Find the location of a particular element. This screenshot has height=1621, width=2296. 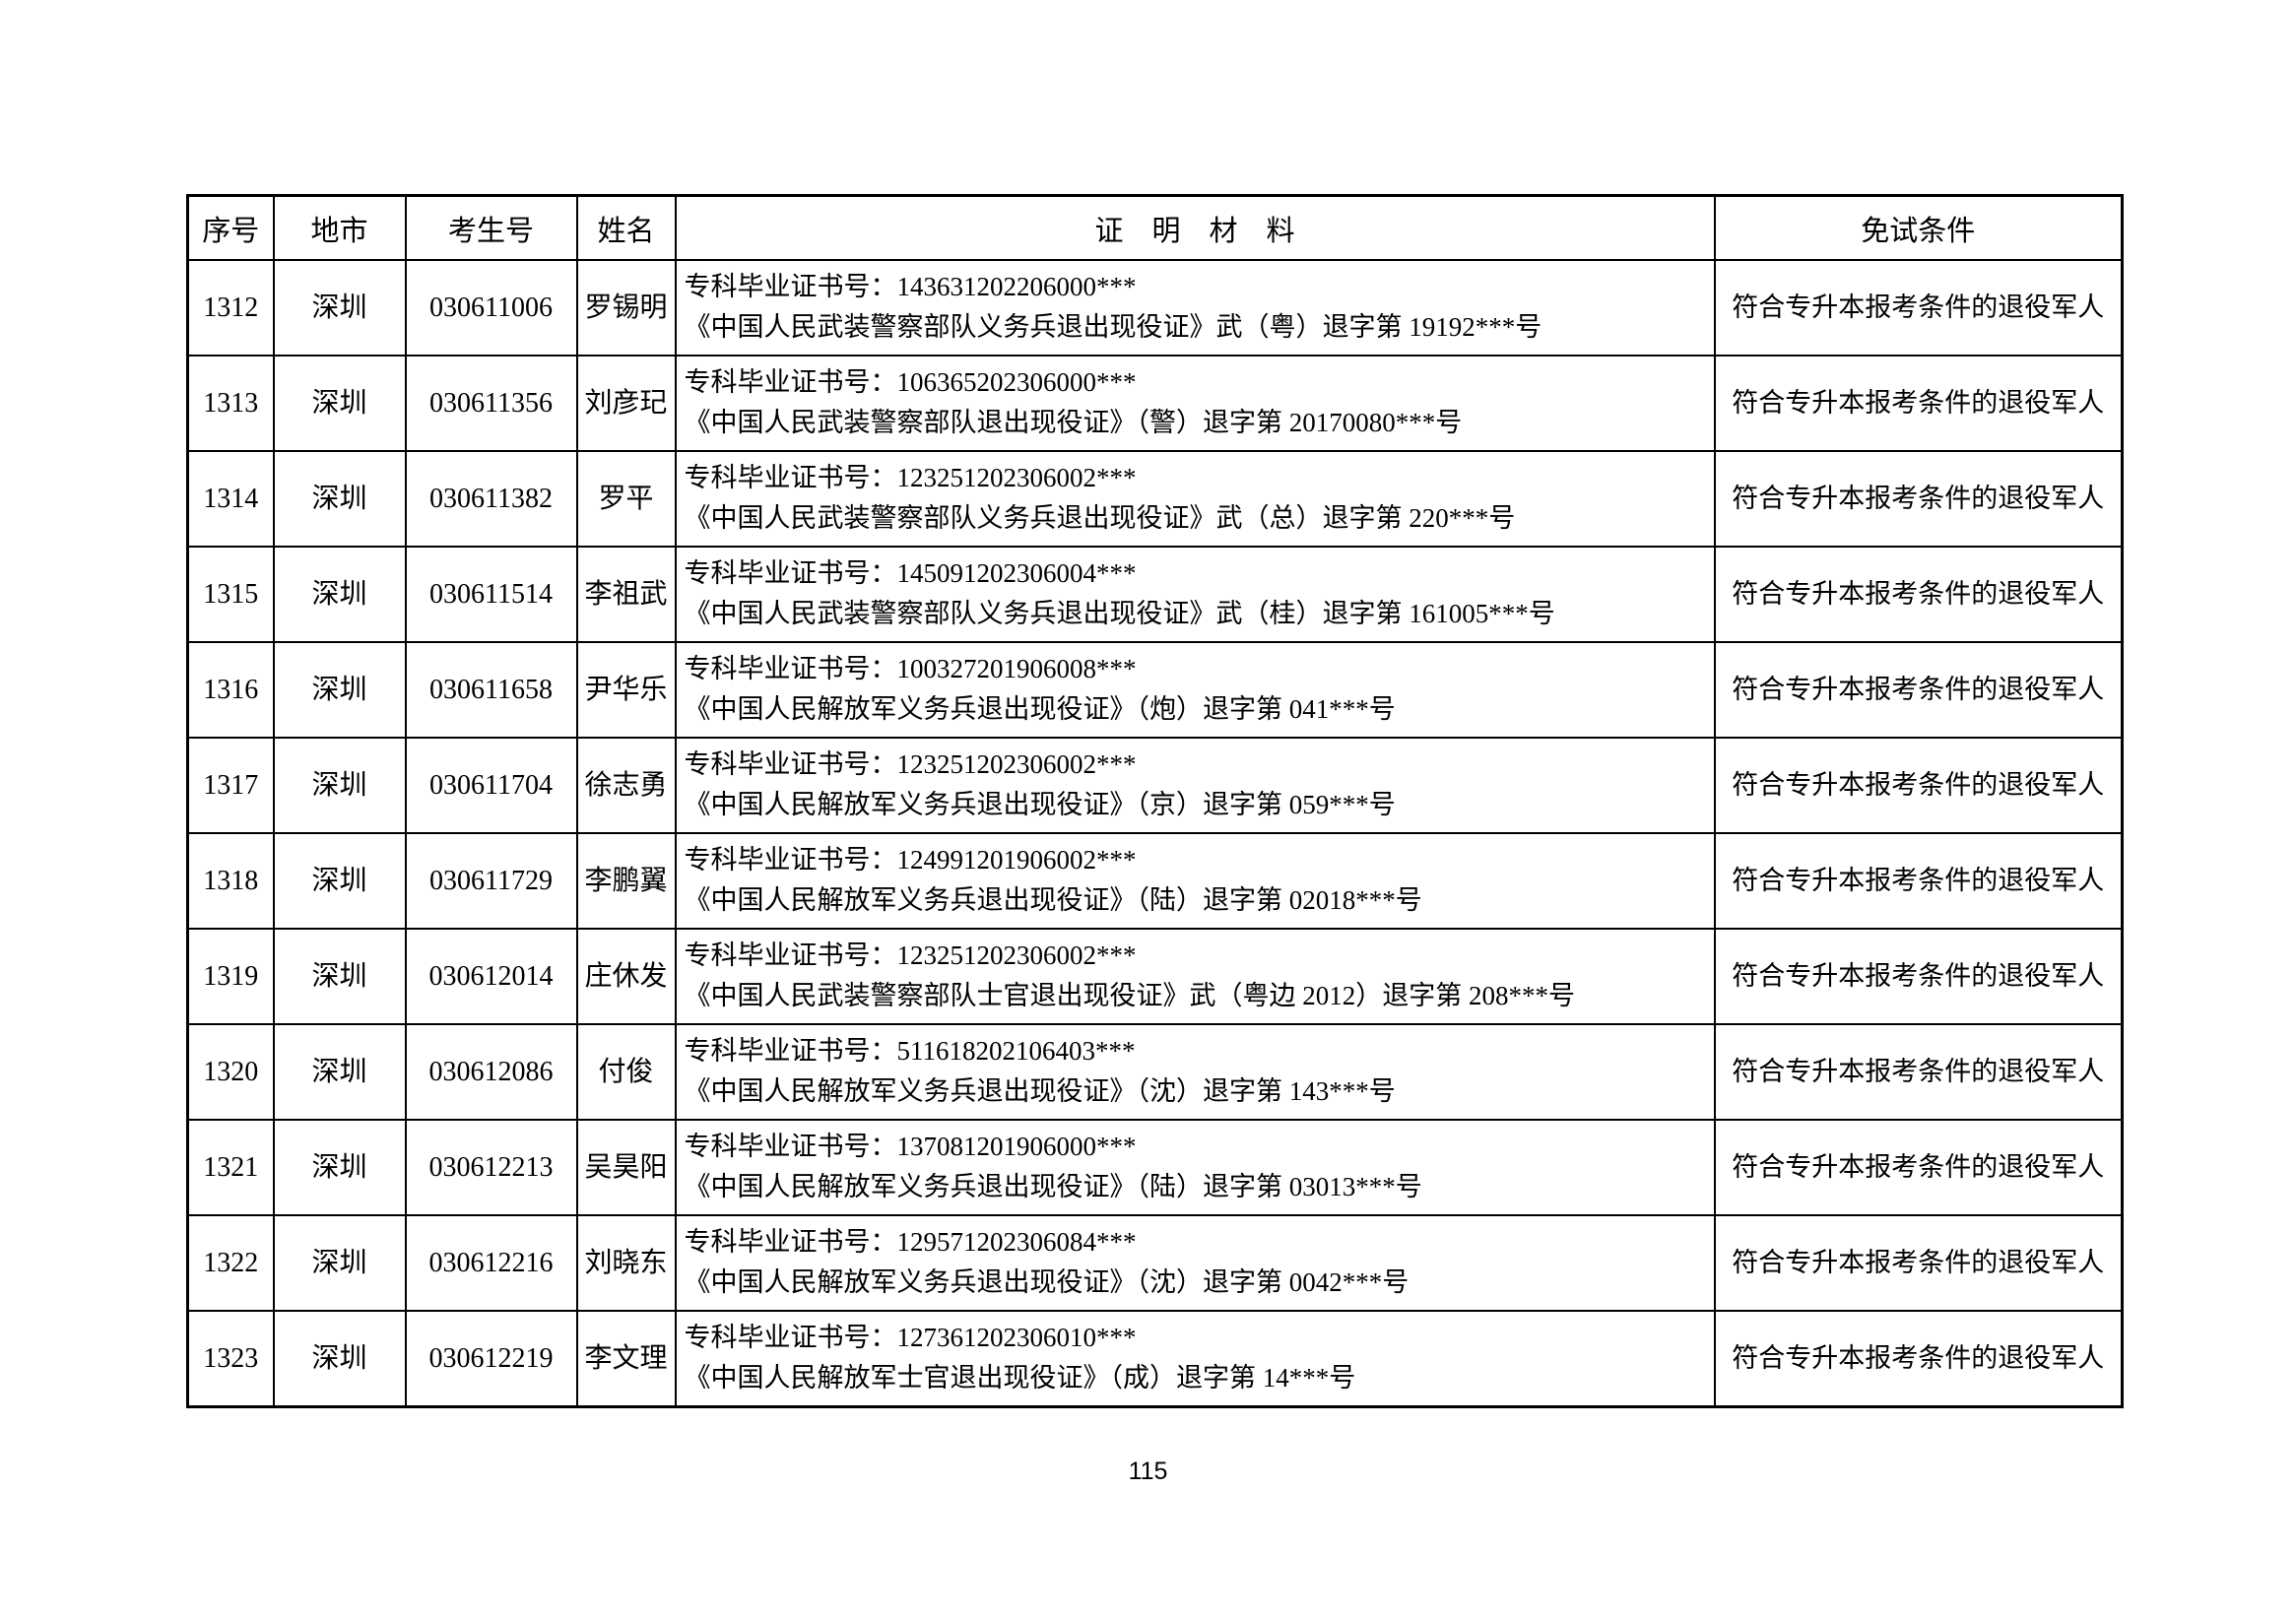

cell-no: 1320 is located at coordinates (230, 1072).